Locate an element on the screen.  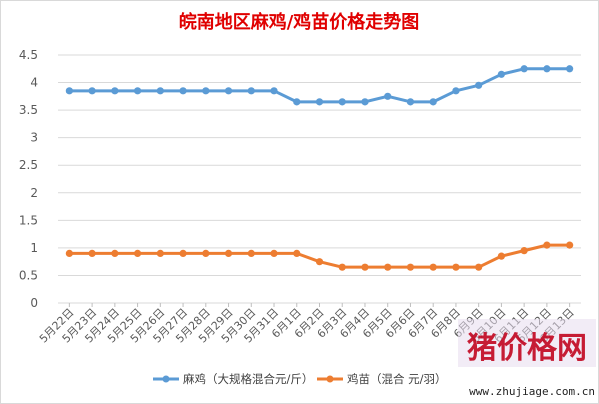
legend: 麻鸡（大规格混合元/斤） 鸡苗（混合 元/羽） is located at coordinates (300, 379).